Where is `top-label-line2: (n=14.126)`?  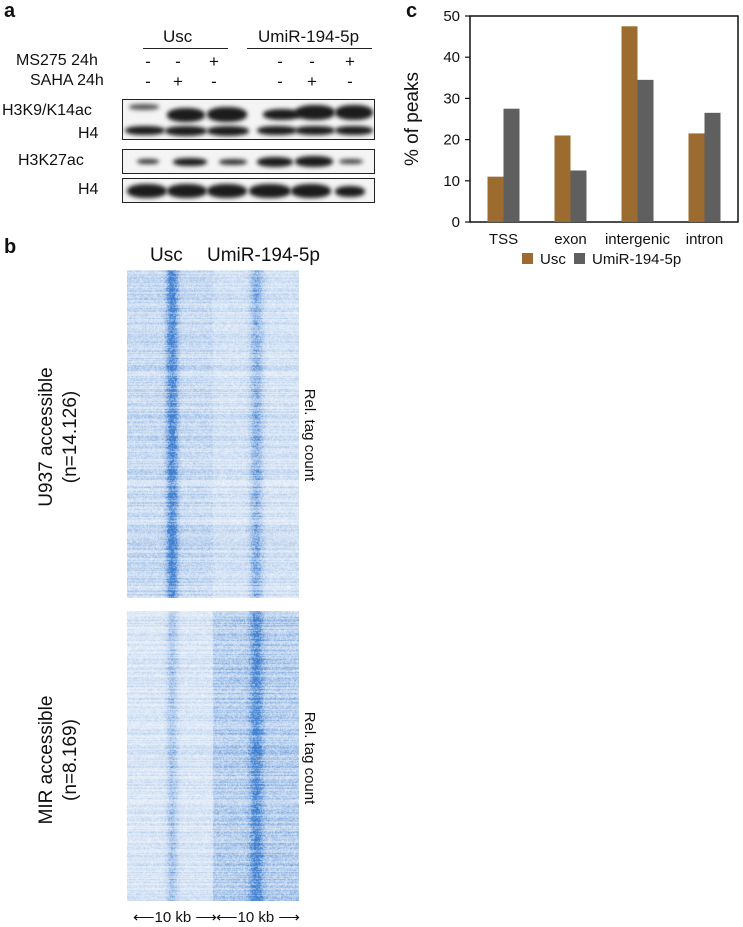
top-label-line2: (n=14.126) is located at coordinates (70, 437).